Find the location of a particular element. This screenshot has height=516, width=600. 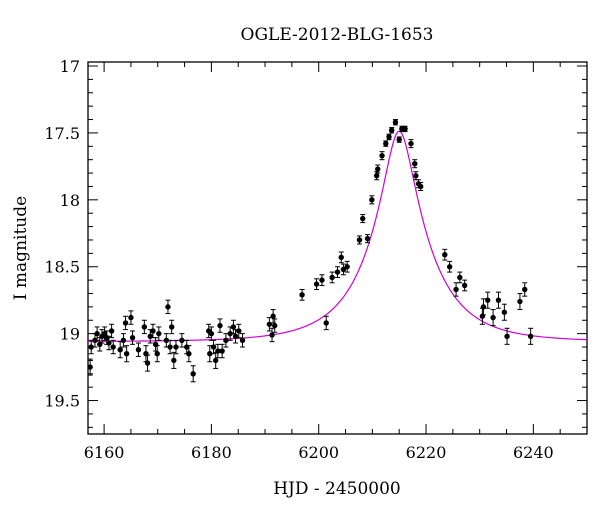

y-tick-label: 19.5 is located at coordinates (62, 401).